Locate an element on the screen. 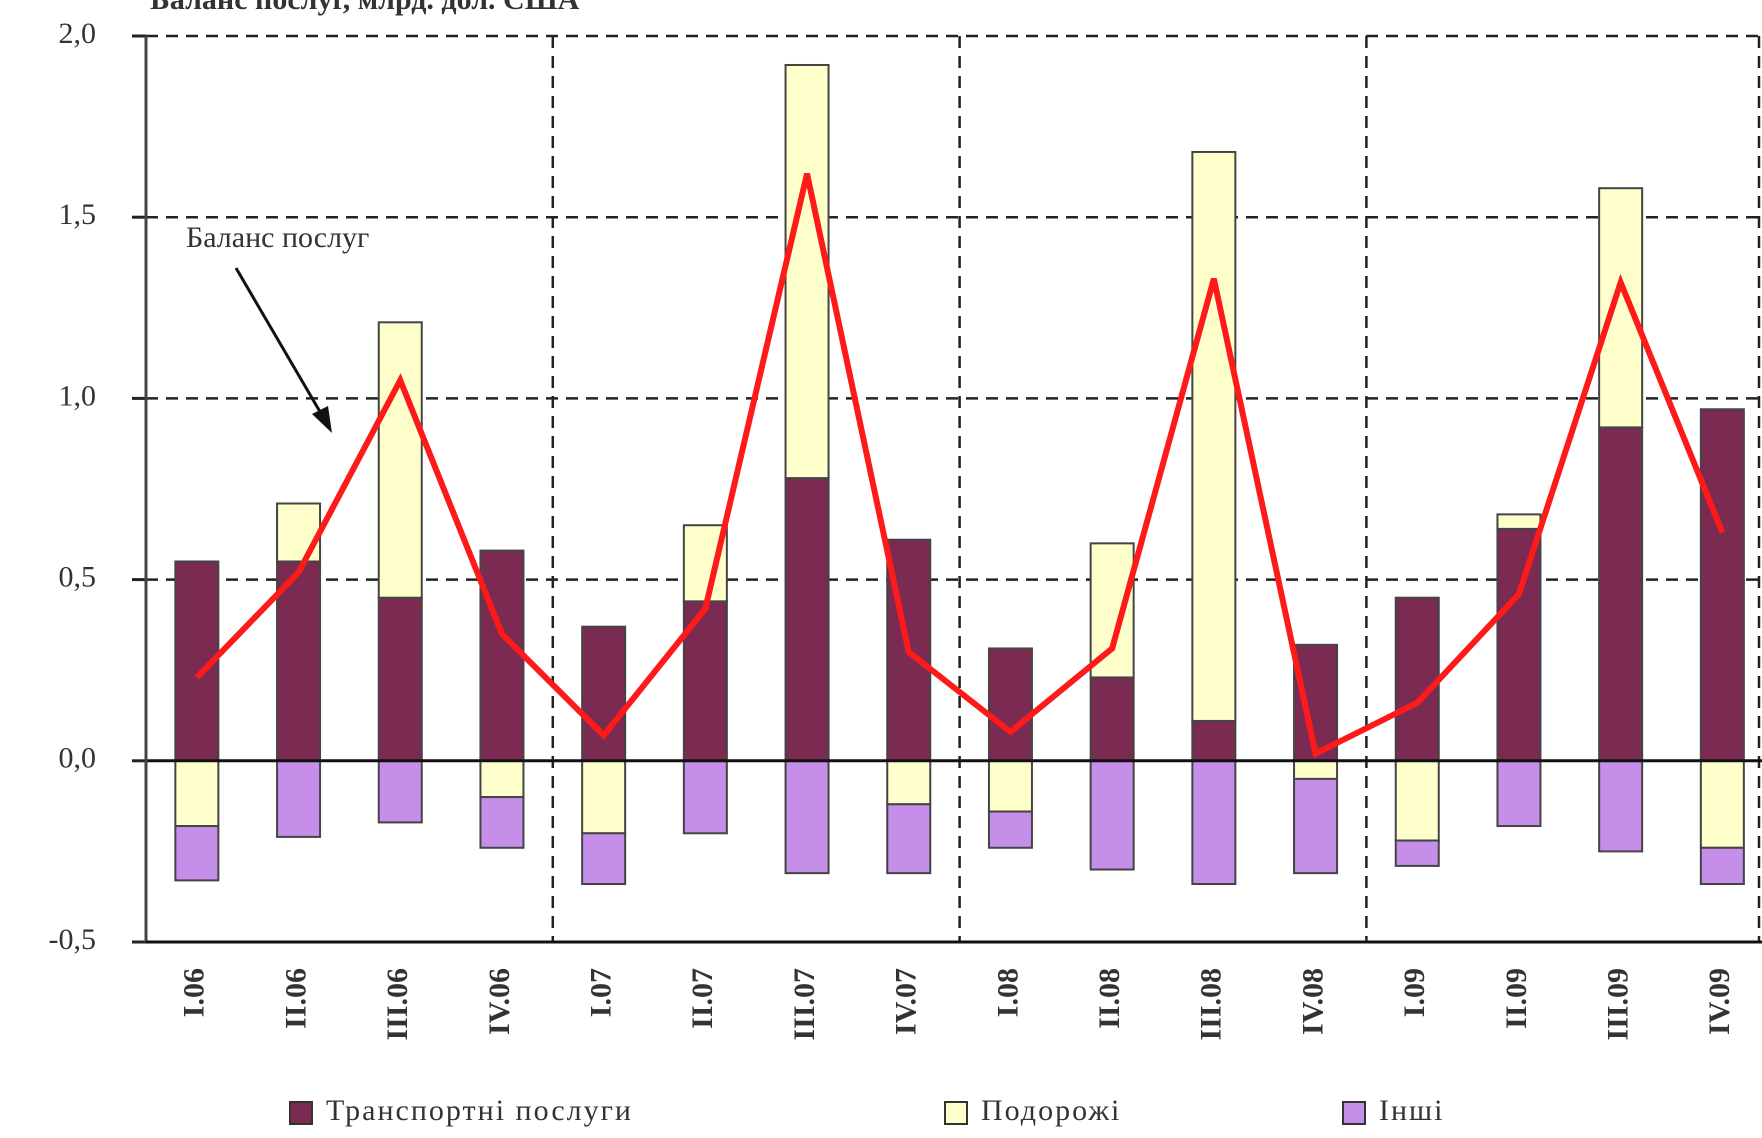 The height and width of the screenshot is (1138, 1762). x-tick-label: II.08 is located at coordinates (1109, 998).